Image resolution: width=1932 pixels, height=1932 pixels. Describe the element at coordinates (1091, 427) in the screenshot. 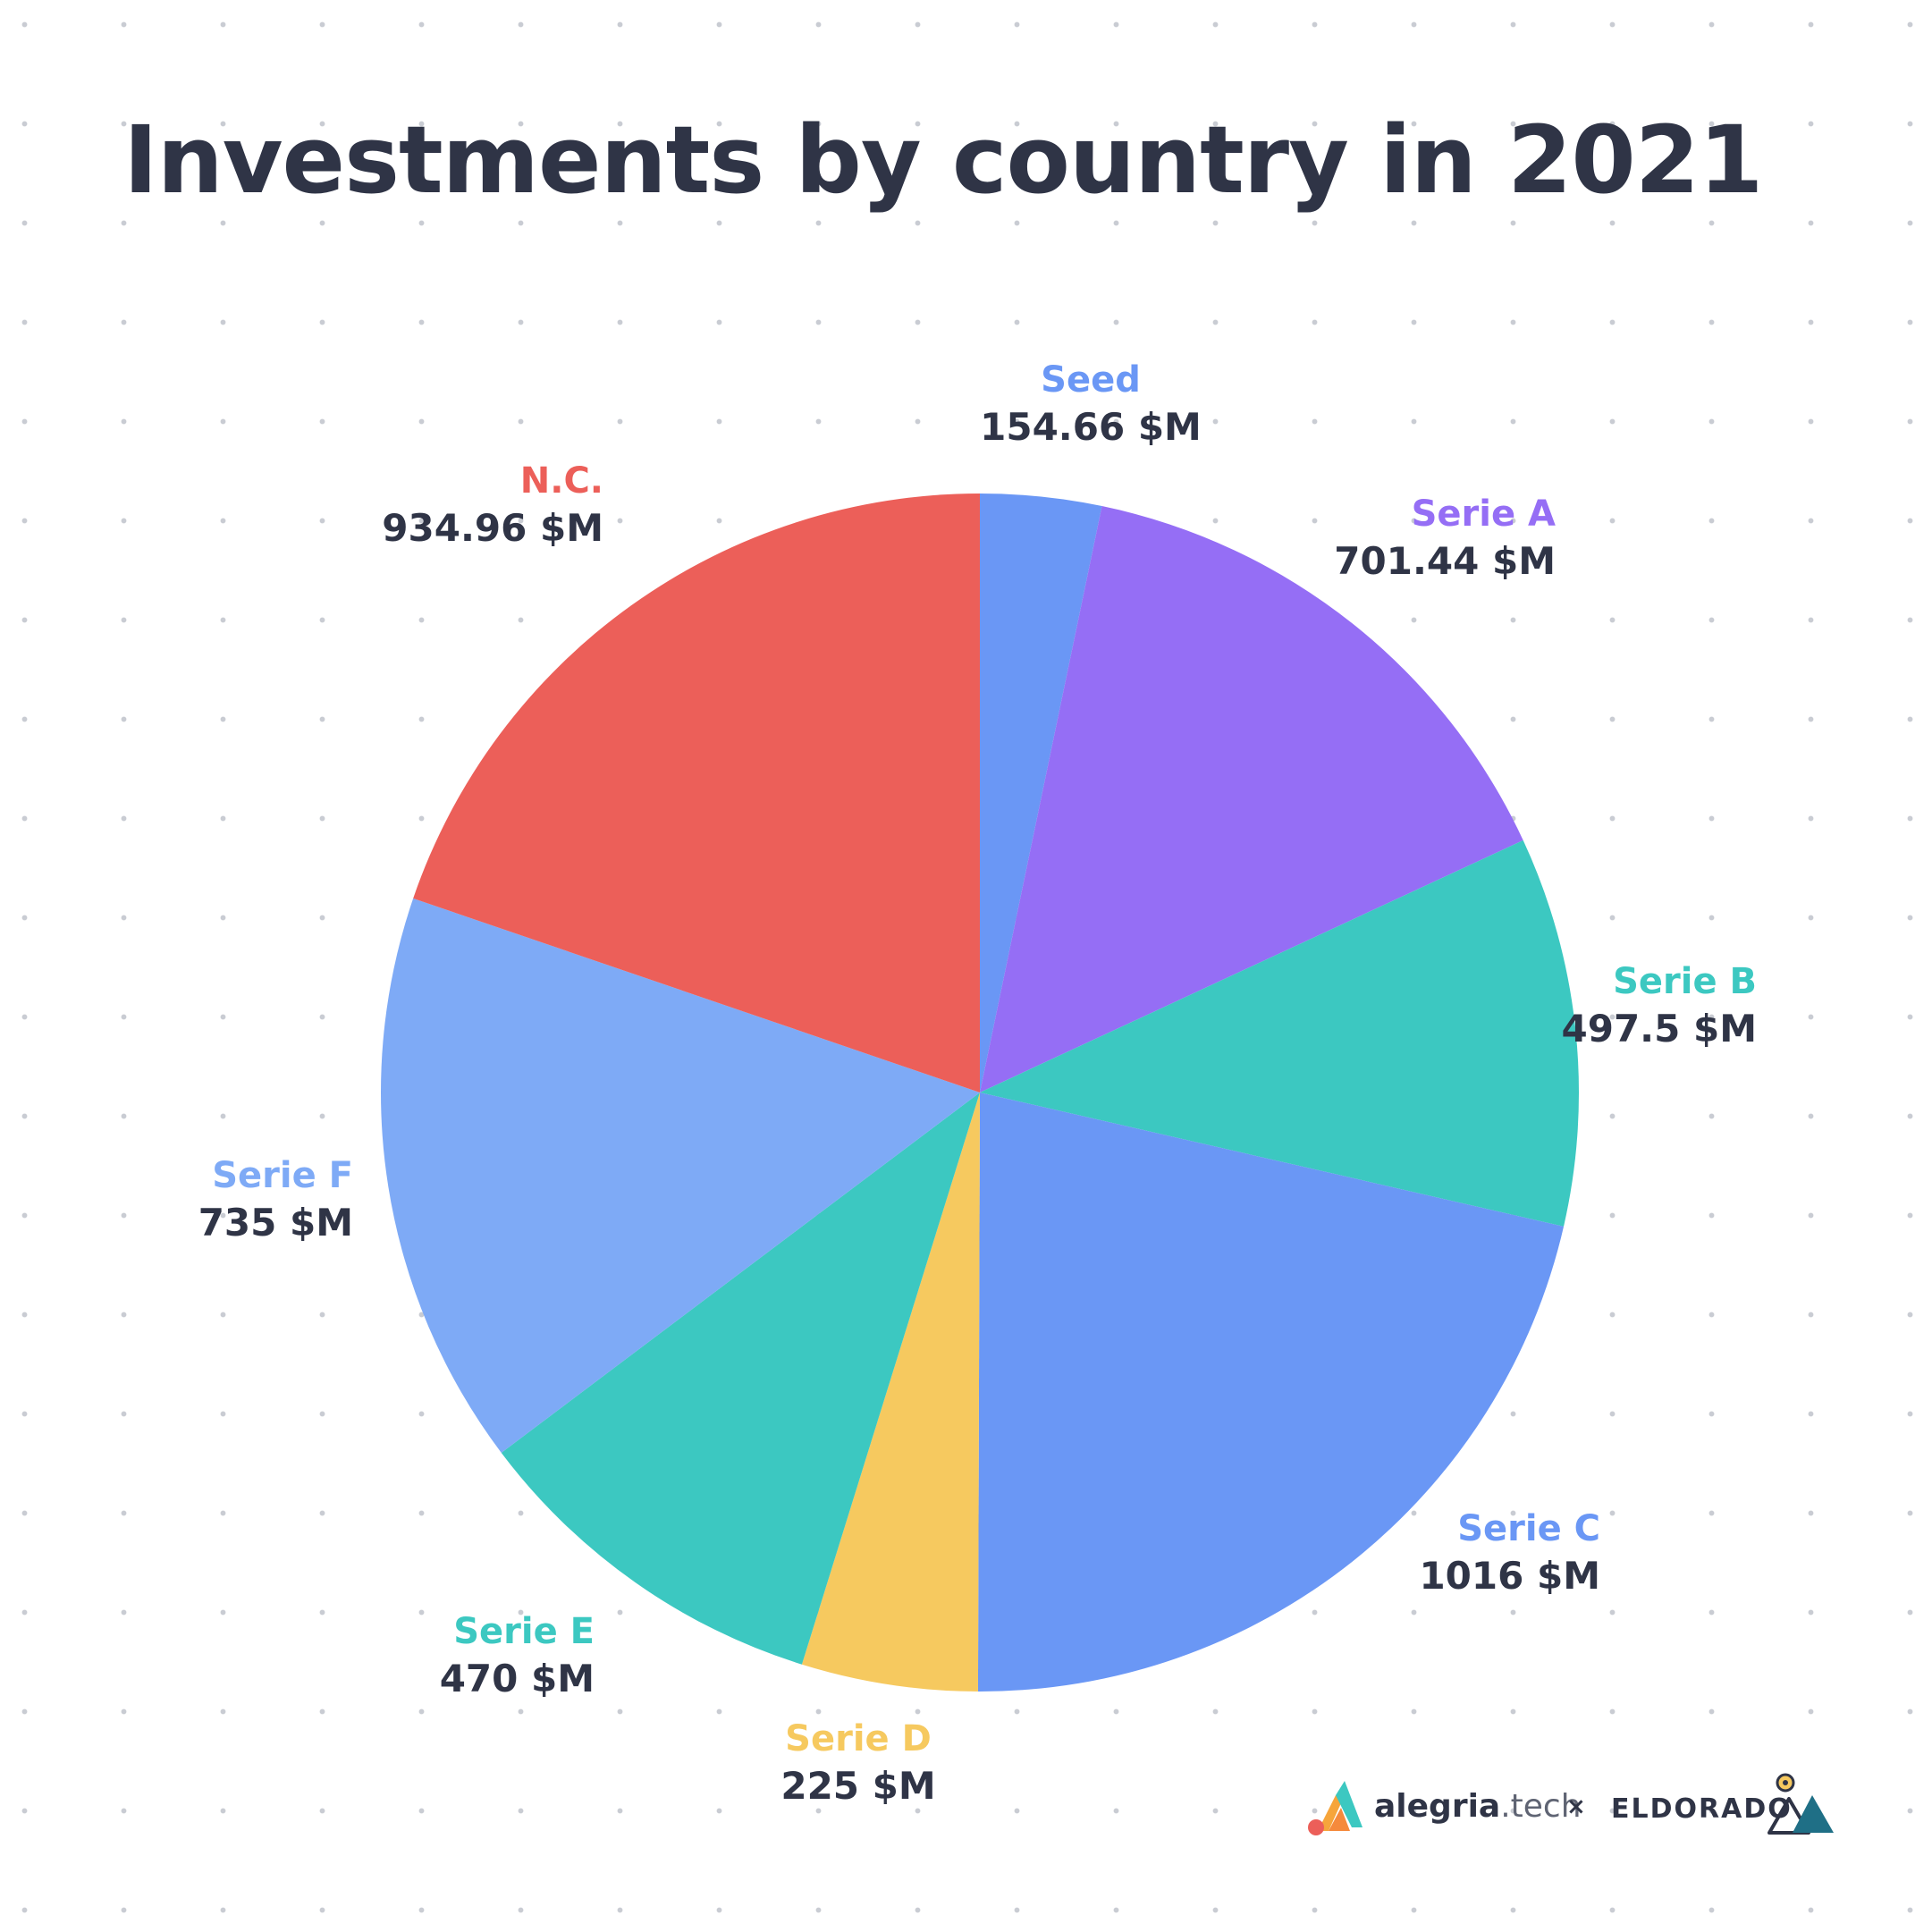

I see `slice-value-seed: 154.66 $M` at that location.